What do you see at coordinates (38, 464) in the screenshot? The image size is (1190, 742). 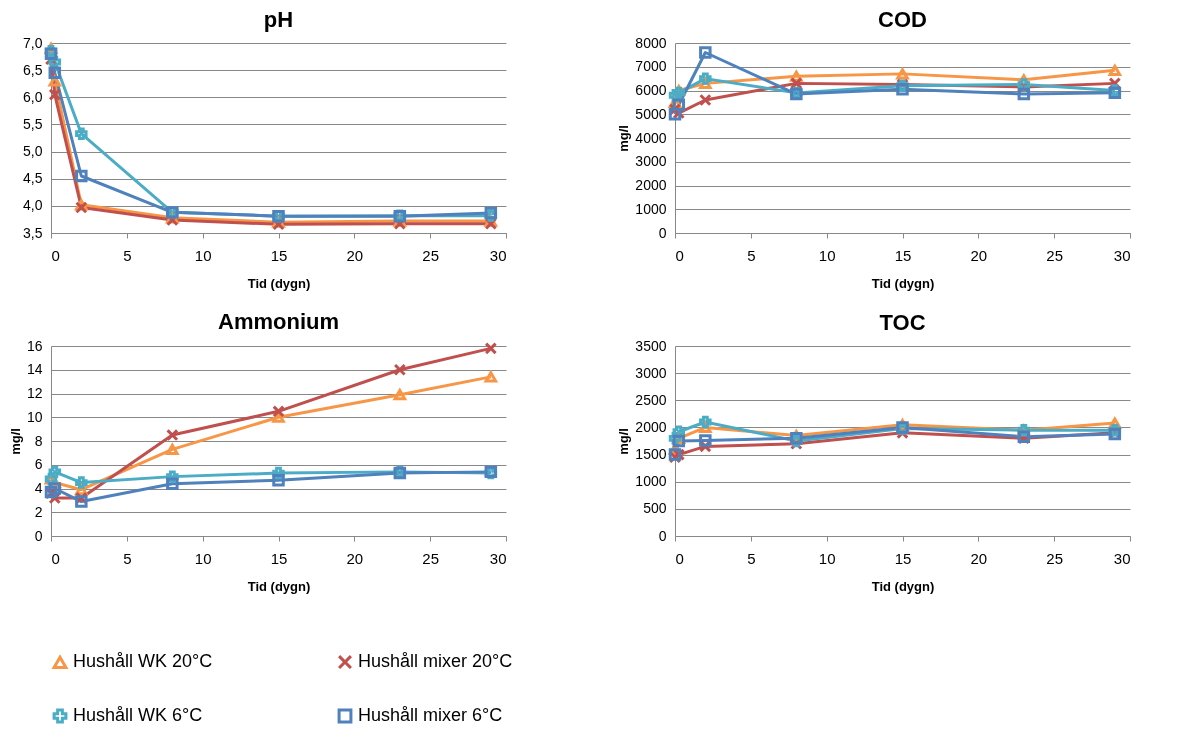 I see `y-tick-label: 6` at bounding box center [38, 464].